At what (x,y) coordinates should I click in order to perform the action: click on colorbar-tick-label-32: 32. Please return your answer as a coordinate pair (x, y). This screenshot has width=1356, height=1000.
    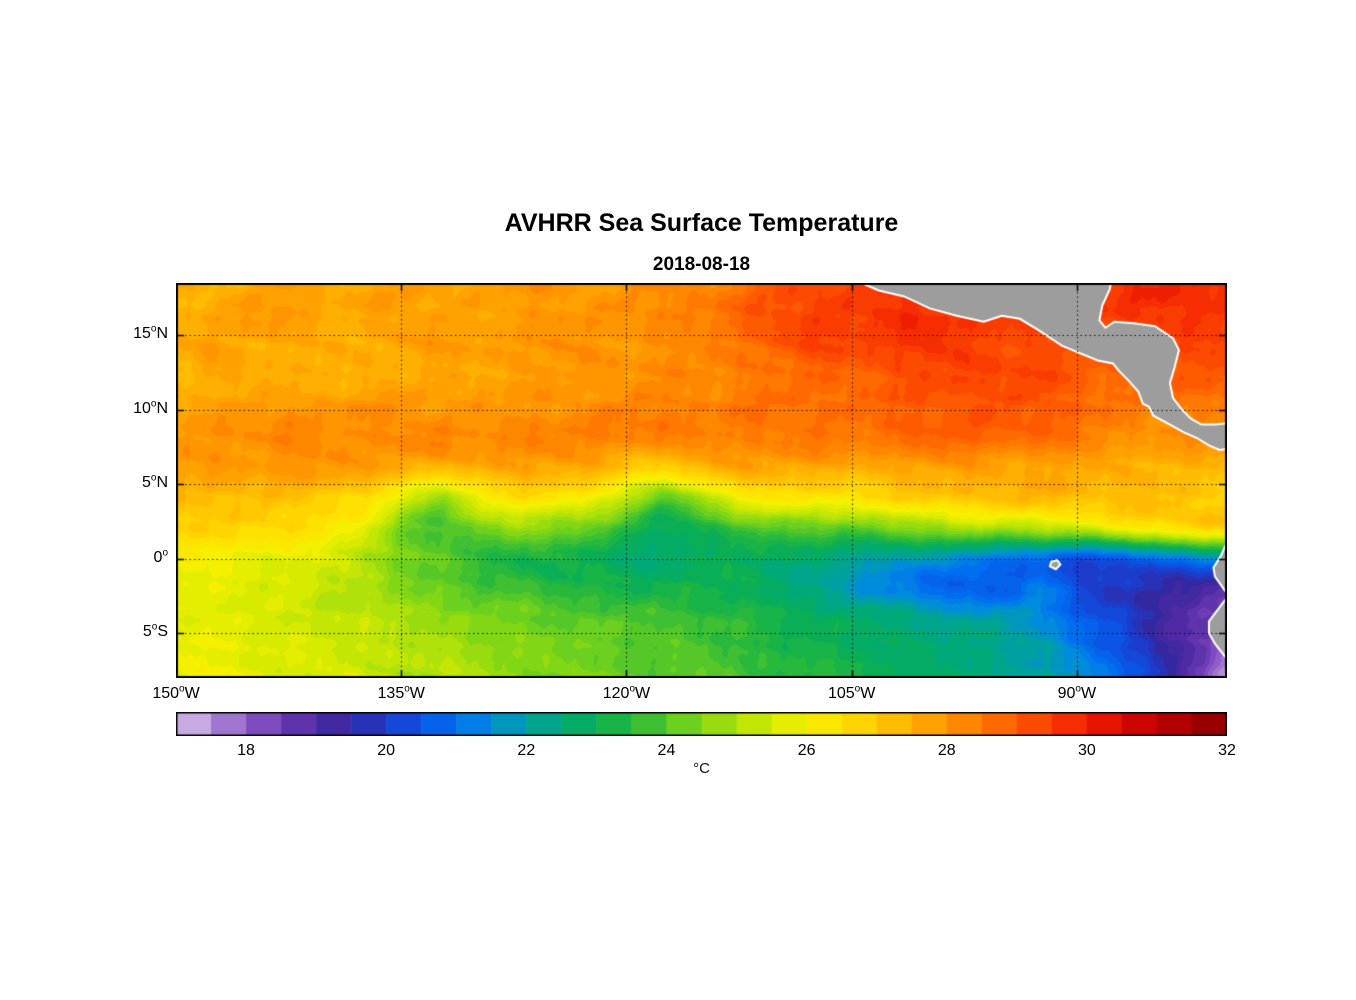
    Looking at the image, I should click on (1227, 750).